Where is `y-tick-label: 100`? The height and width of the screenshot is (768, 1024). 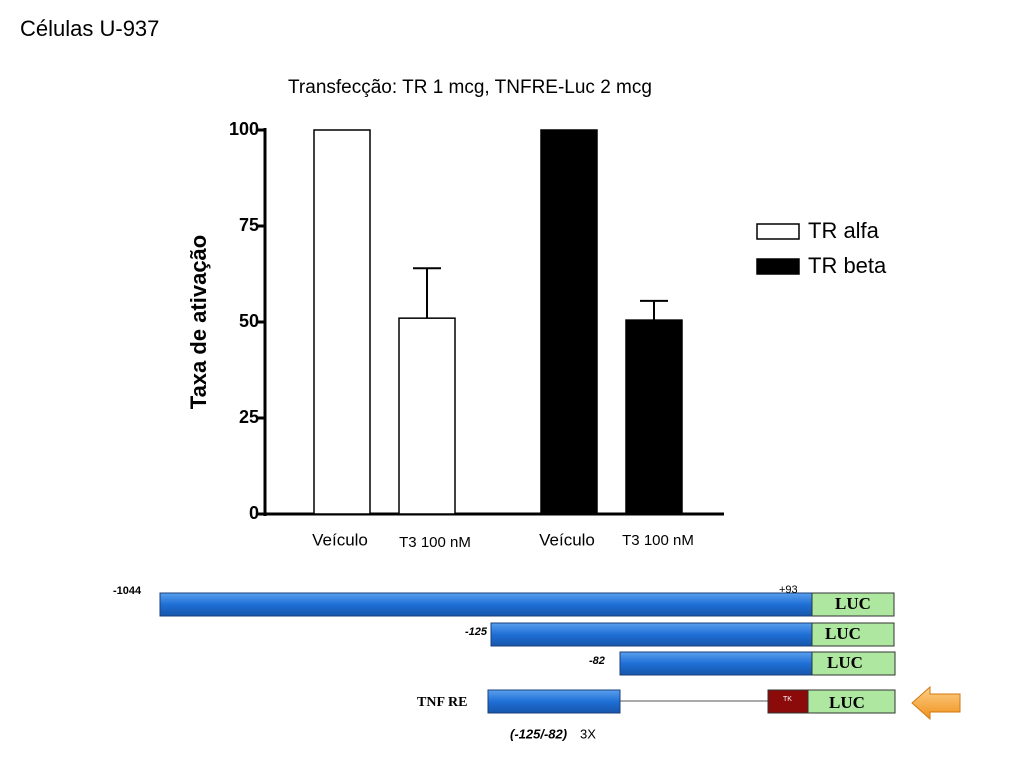
y-tick-label: 100 is located at coordinates (244, 129).